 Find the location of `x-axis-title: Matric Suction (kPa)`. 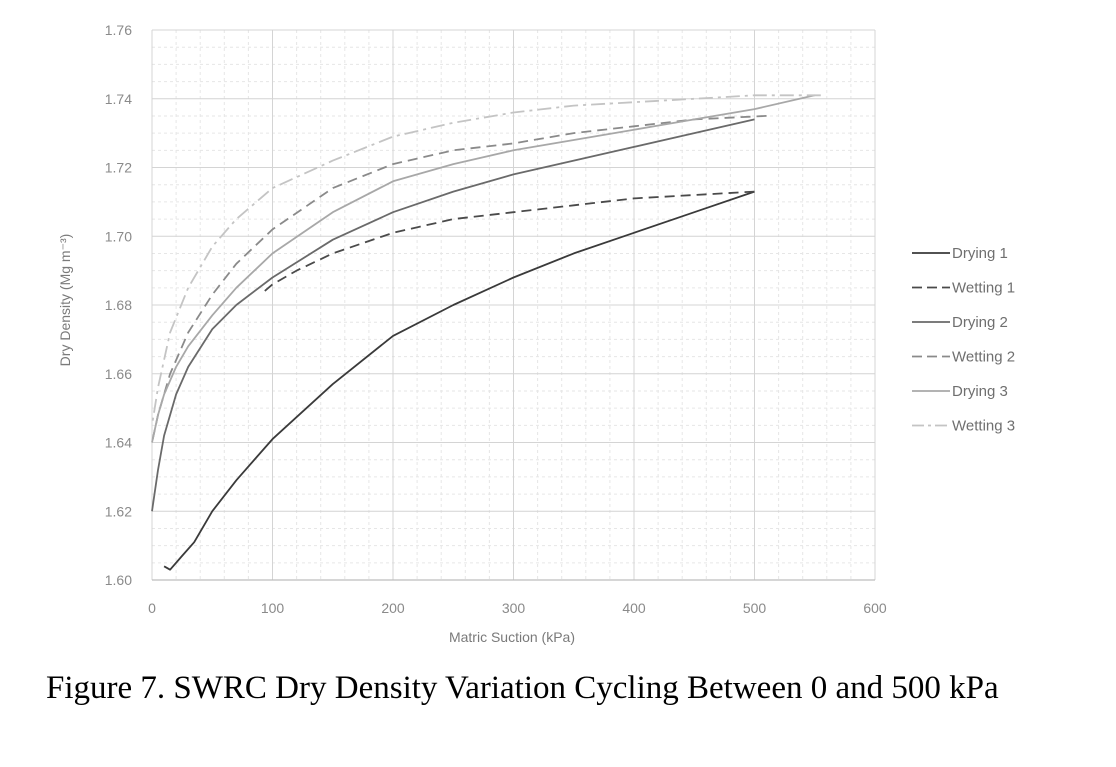

x-axis-title: Matric Suction (kPa) is located at coordinates (512, 637).